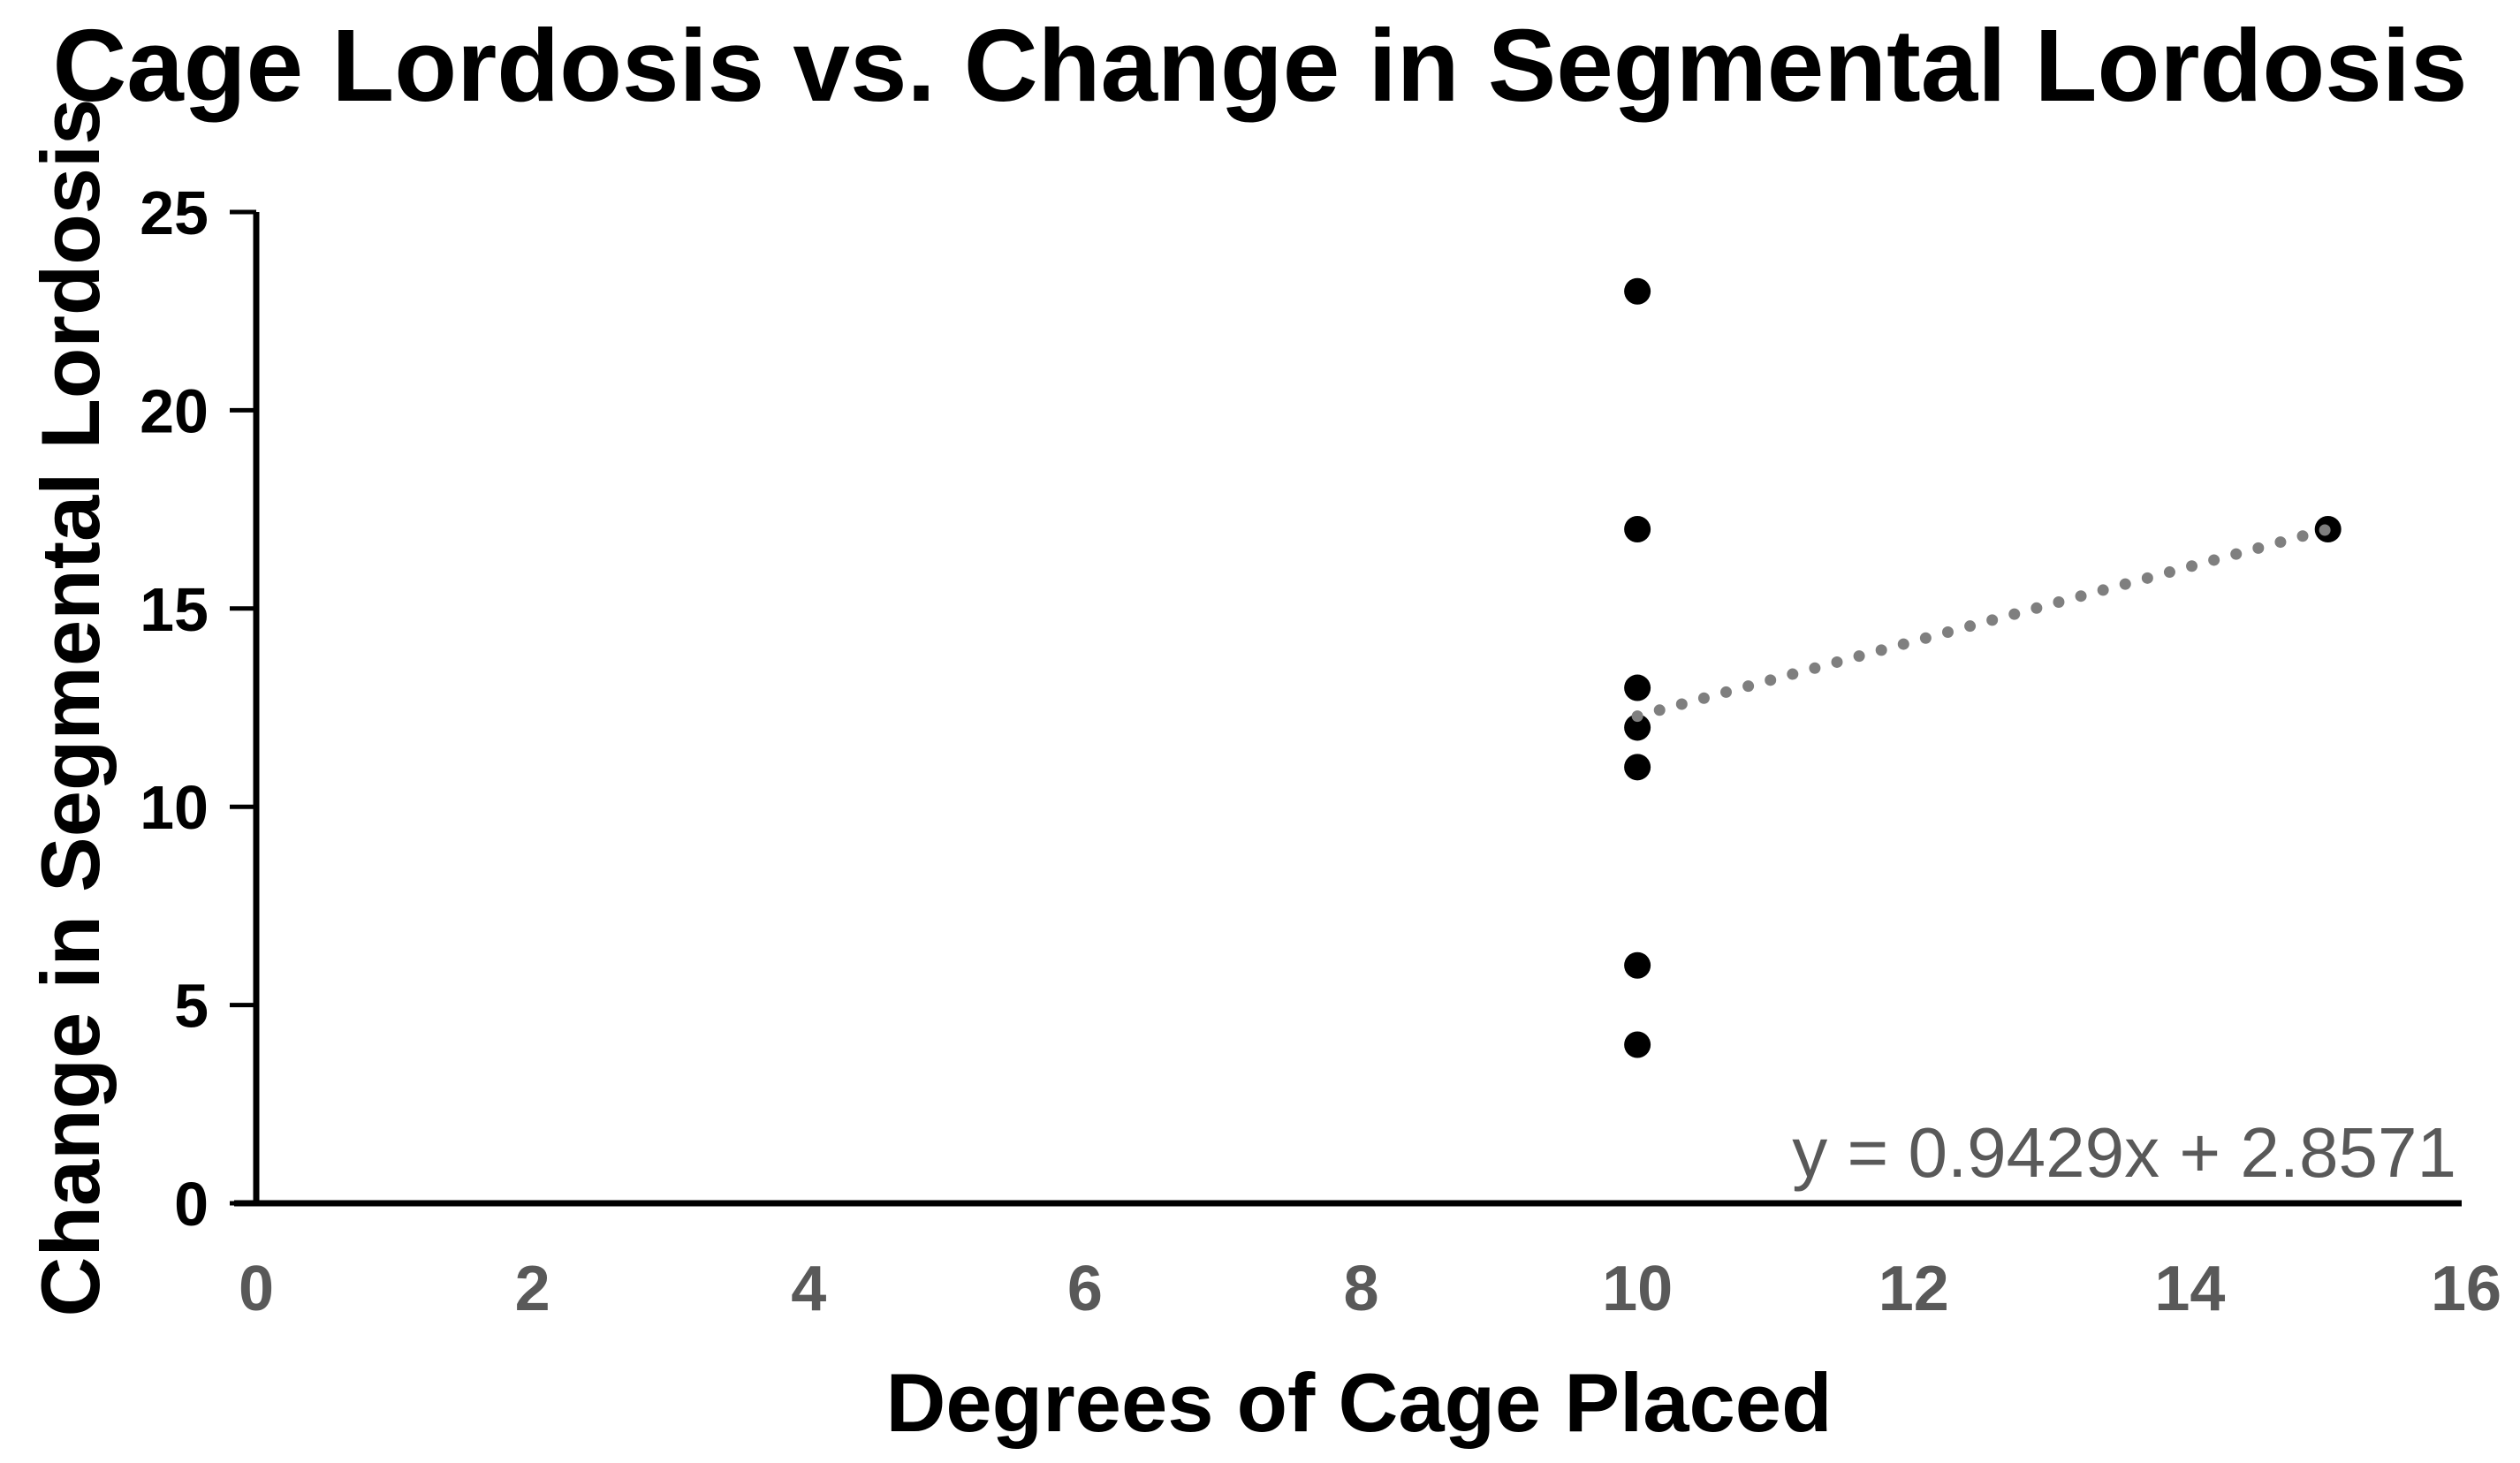 The height and width of the screenshot is (1463, 2520). Describe the element at coordinates (174, 213) in the screenshot. I see `y-tick-label: 25` at that location.